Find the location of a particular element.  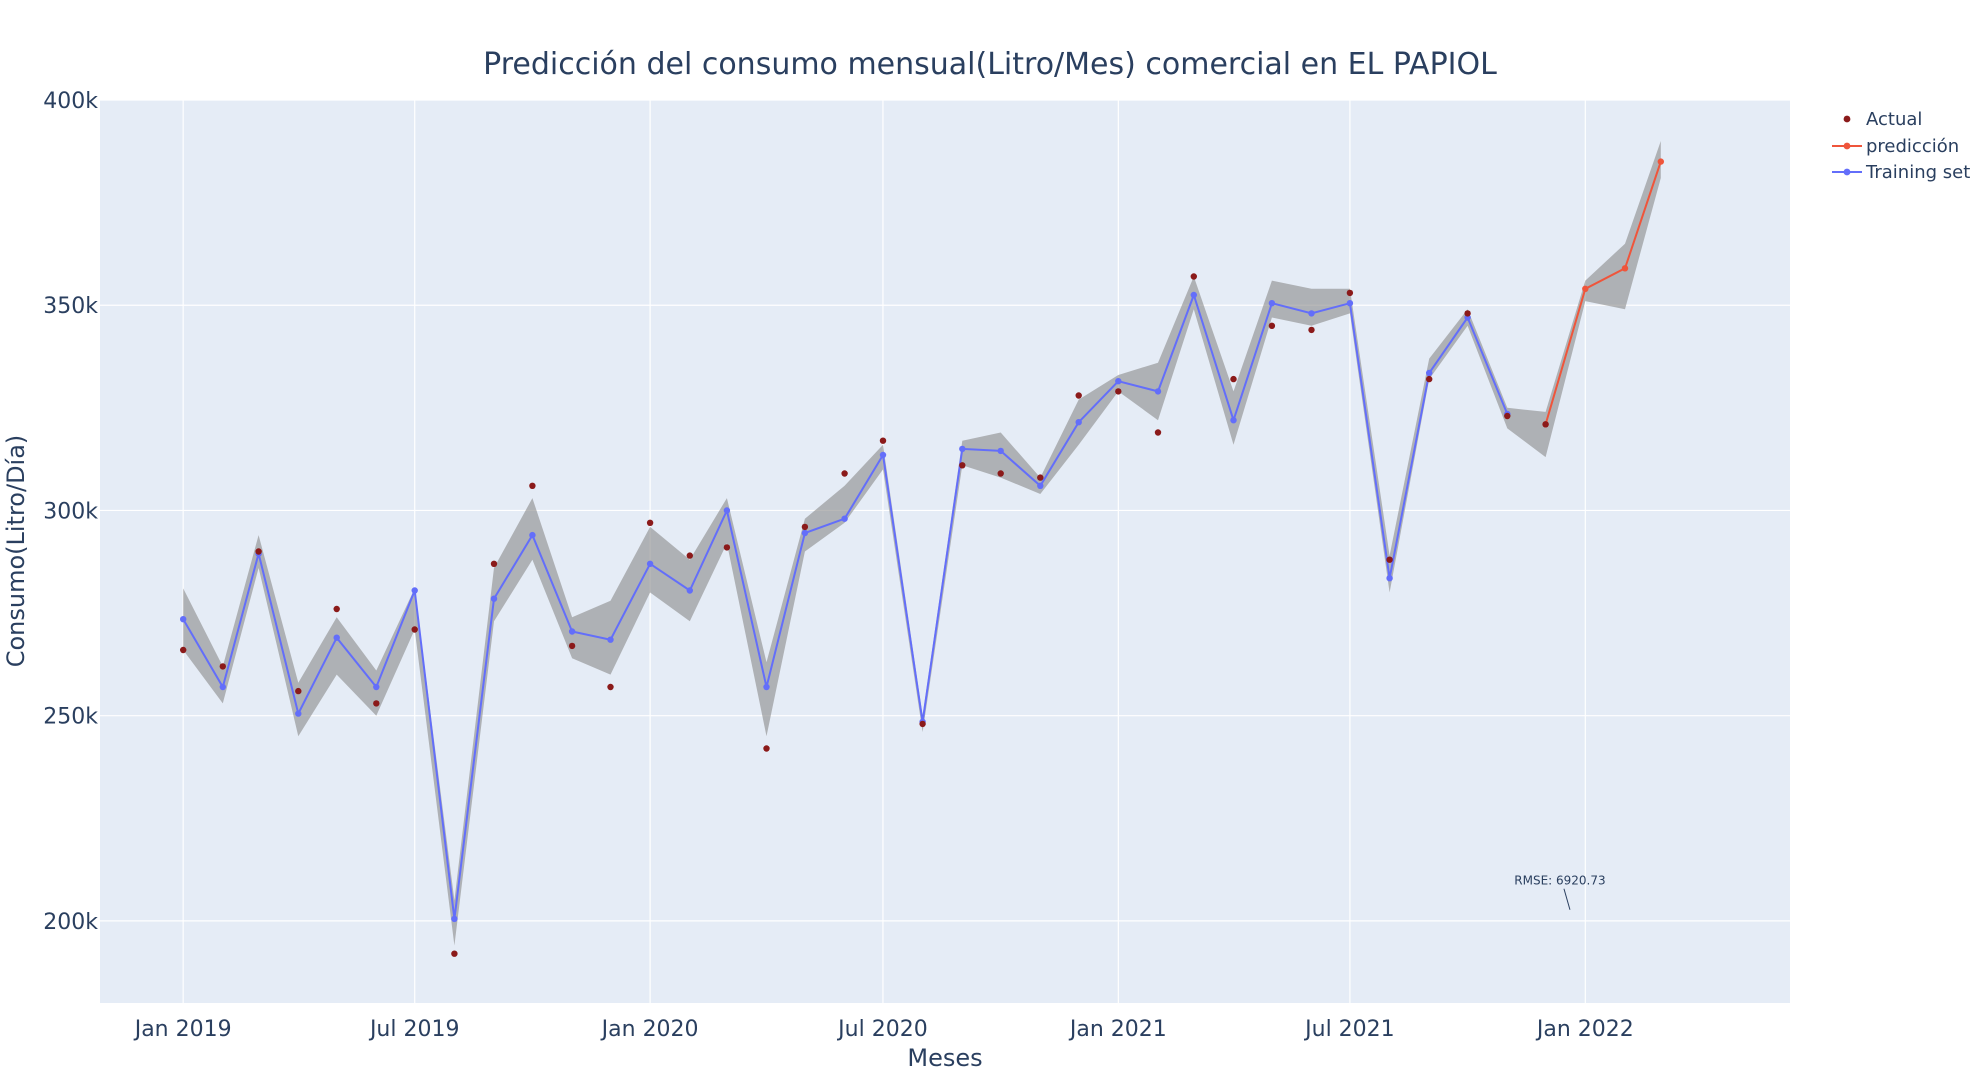

annotation-arrow is located at coordinates (1567, 899).